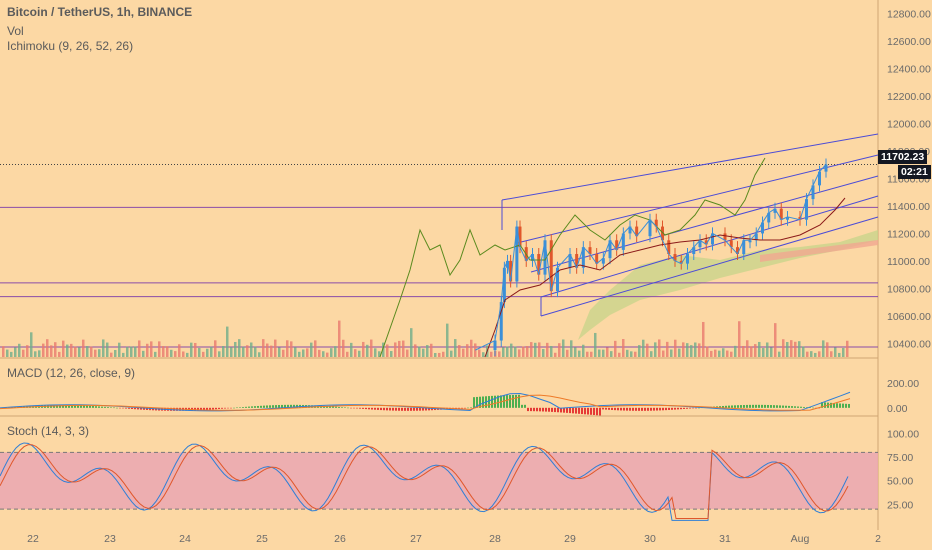  What do you see at coordinates (903, 384) in the screenshot?
I see `macd-tick: 200.00` at bounding box center [903, 384].